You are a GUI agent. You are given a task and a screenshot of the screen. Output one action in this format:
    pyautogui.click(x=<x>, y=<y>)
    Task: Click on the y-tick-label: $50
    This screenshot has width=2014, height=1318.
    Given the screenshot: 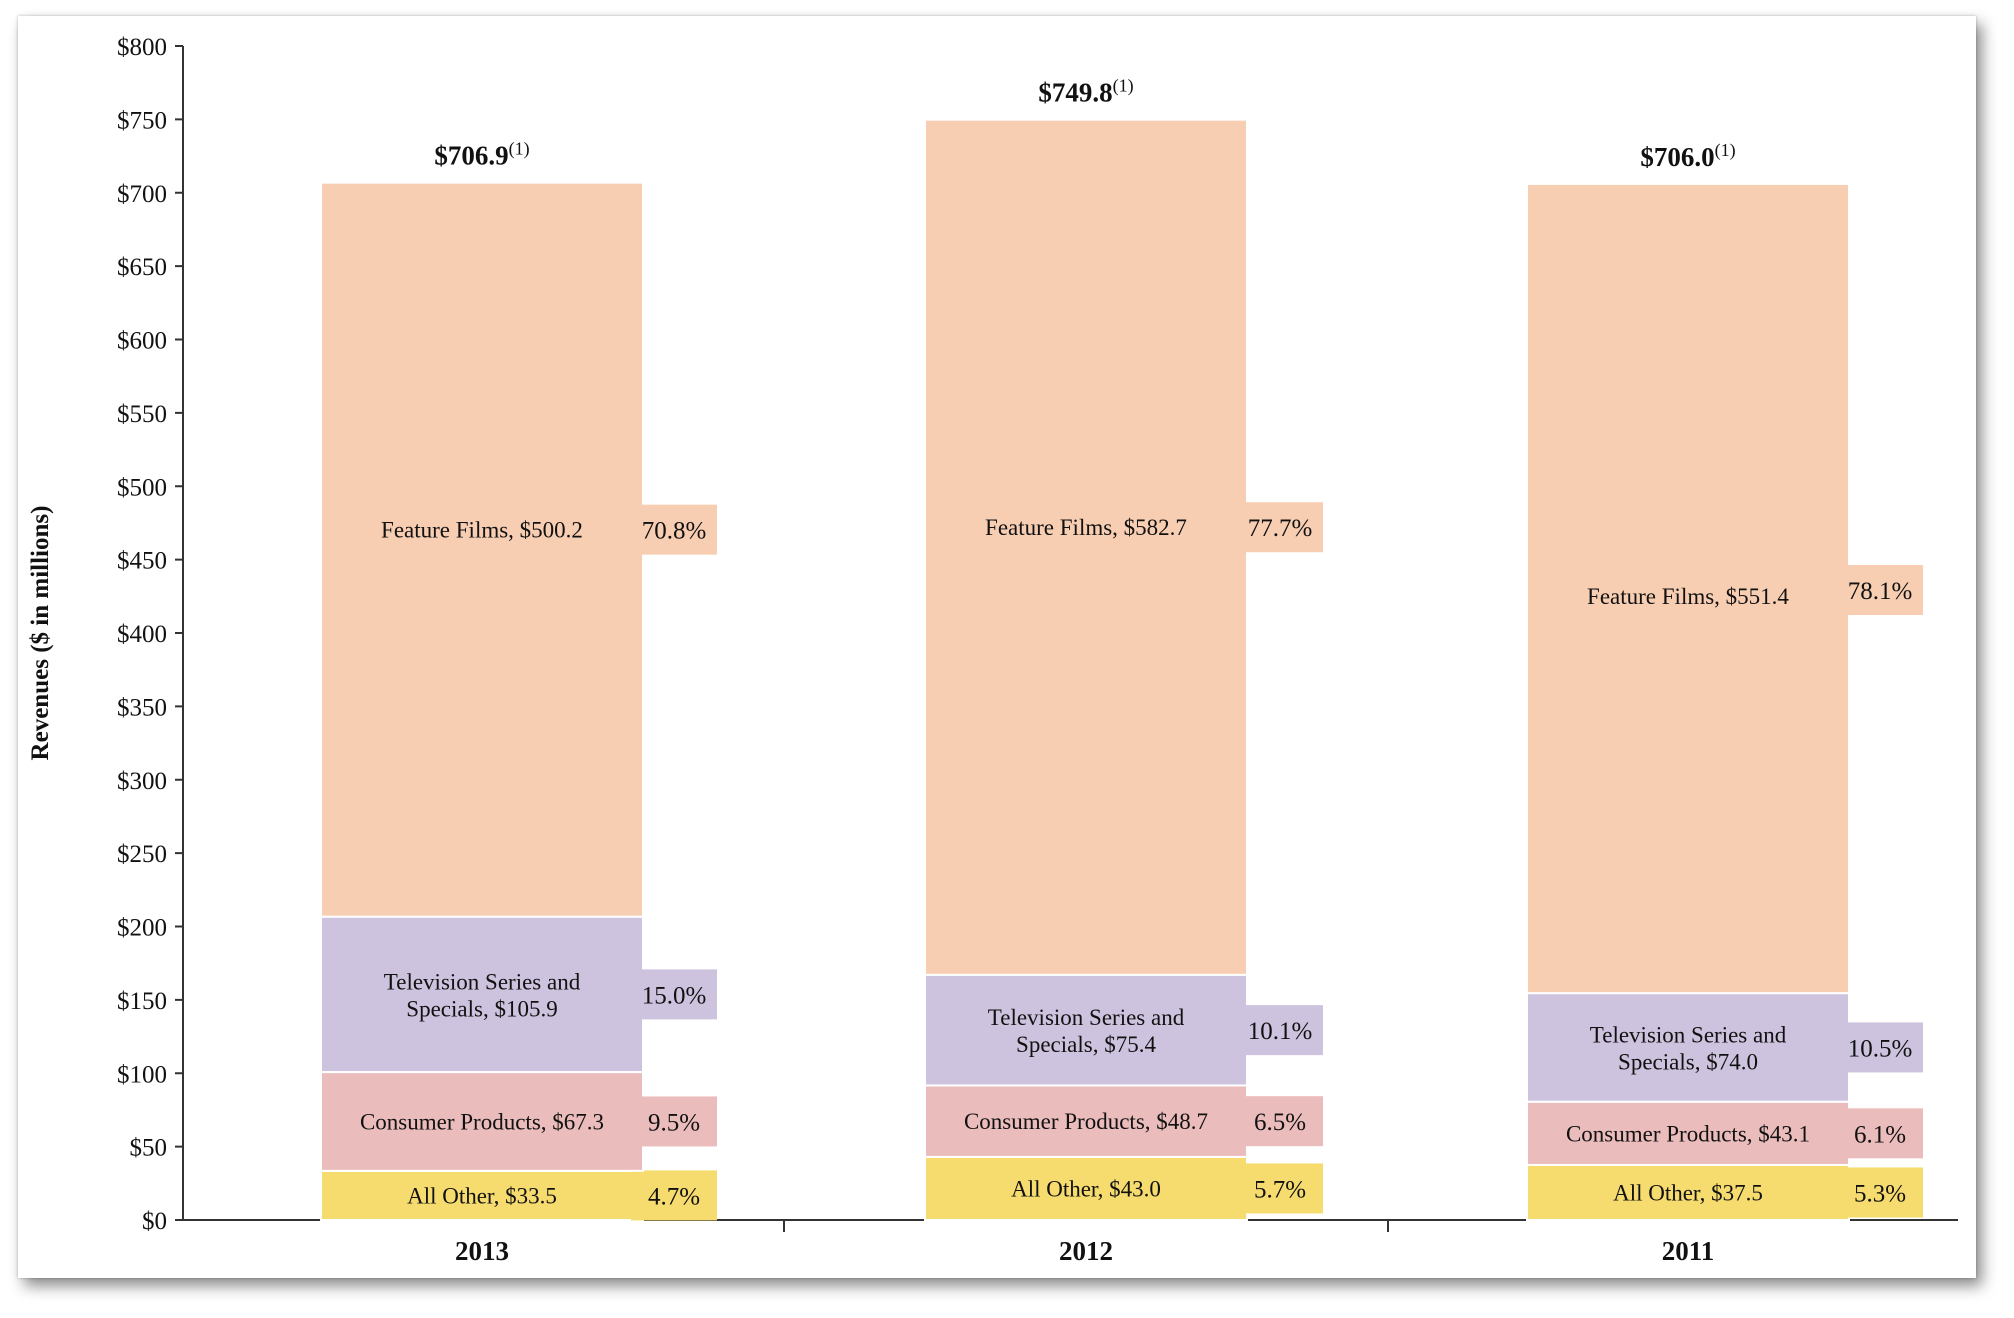 What is the action you would take?
    pyautogui.click(x=149, y=1148)
    